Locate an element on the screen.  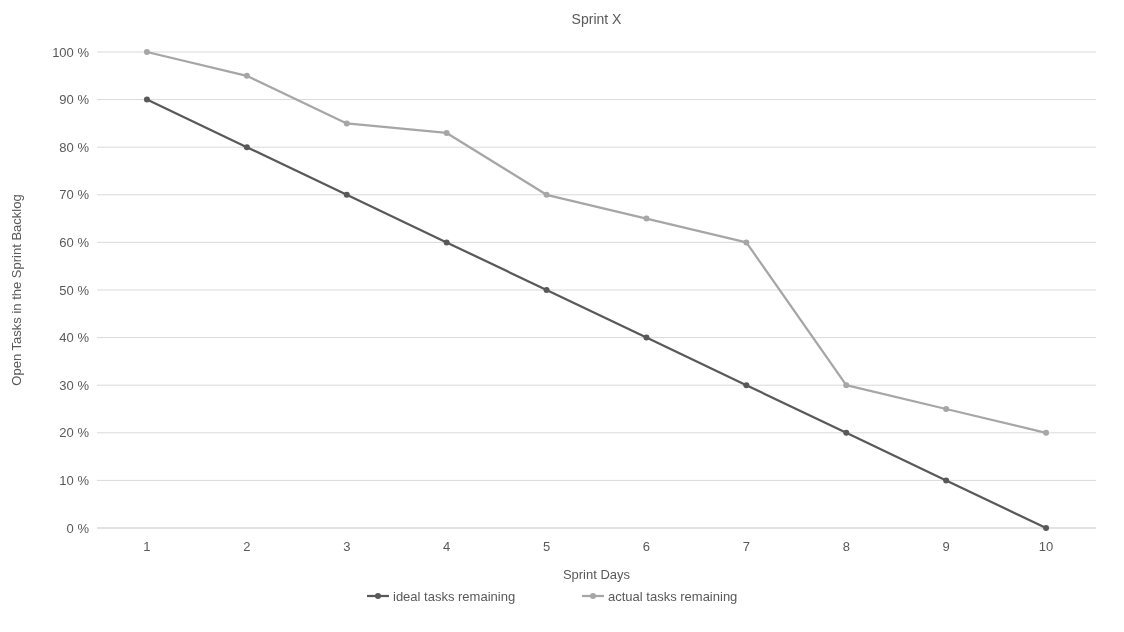
y-tick-label: 90 % is located at coordinates (74, 100).